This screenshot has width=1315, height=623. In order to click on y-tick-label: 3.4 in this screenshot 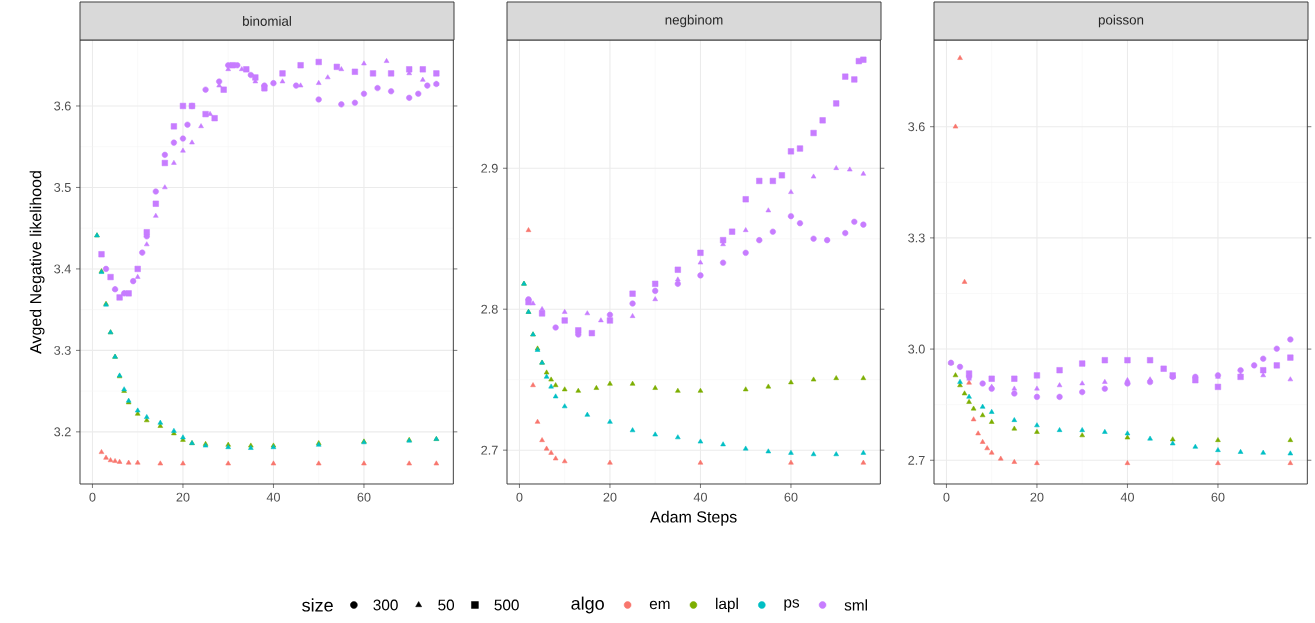, I will do `click(62, 269)`.